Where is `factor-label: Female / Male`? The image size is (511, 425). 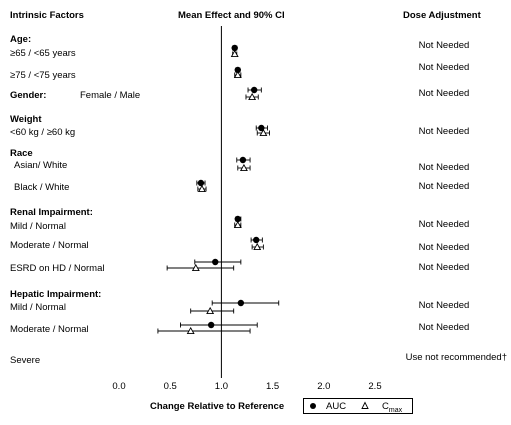
factor-label: Female / Male is located at coordinates (110, 95).